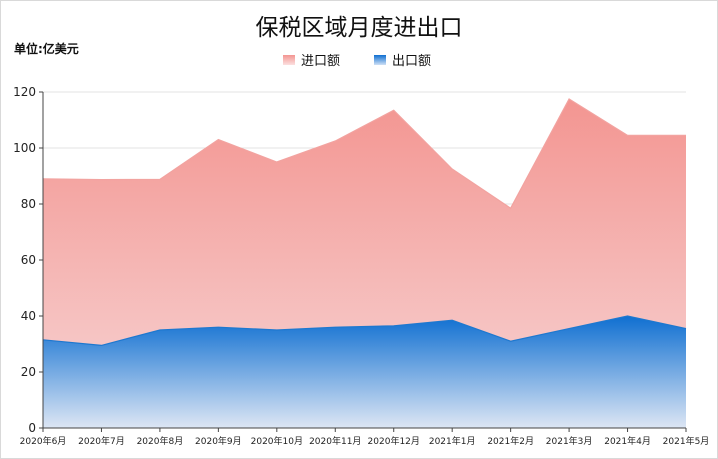  What do you see at coordinates (24, 92) in the screenshot?
I see `y-tick-label: 120` at bounding box center [24, 92].